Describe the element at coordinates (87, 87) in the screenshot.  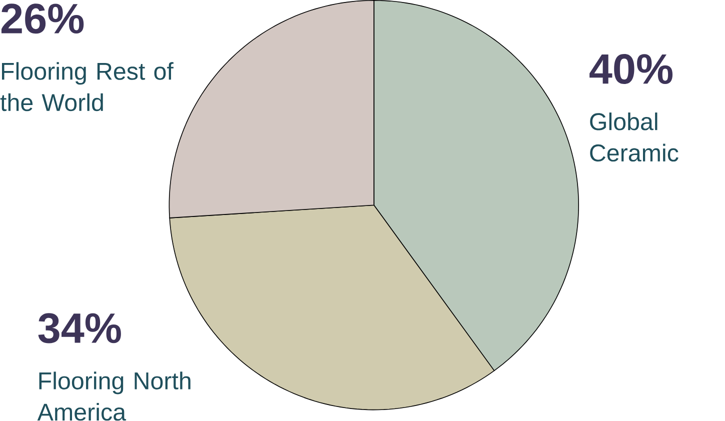
I see `slice-label: Flooring Rest of the World` at that location.